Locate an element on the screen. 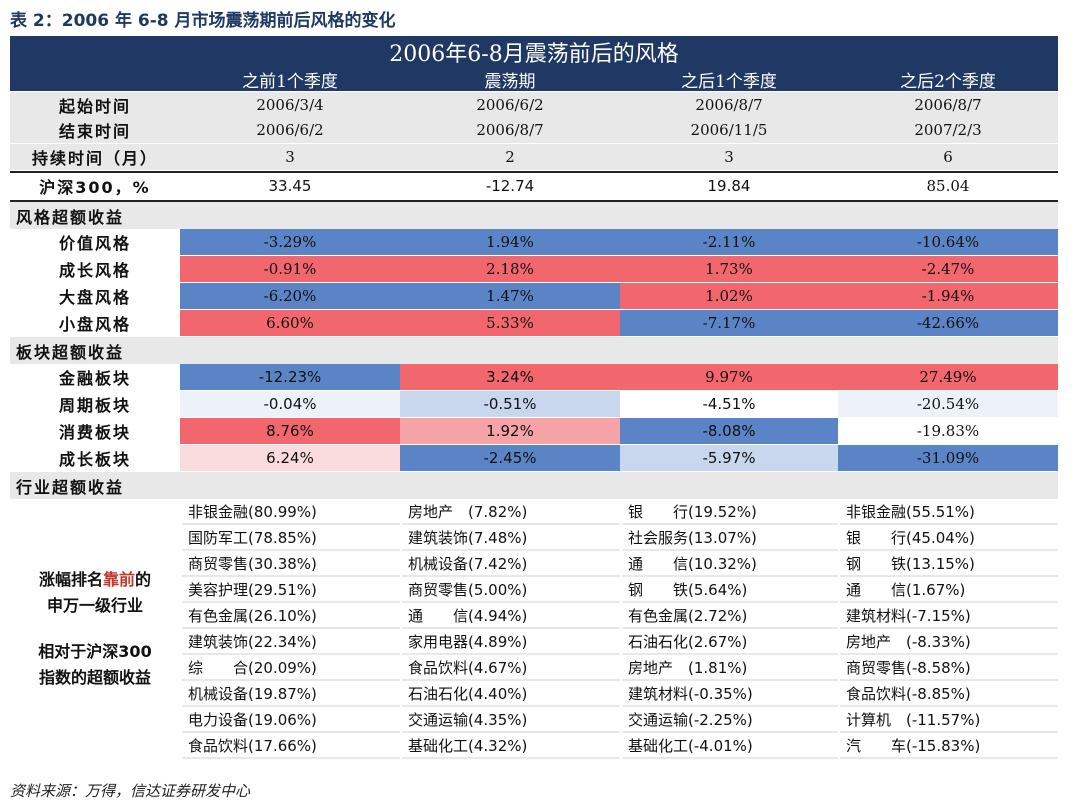 The width and height of the screenshot is (1080, 808). value-cell: -1.94% is located at coordinates (948, 296).